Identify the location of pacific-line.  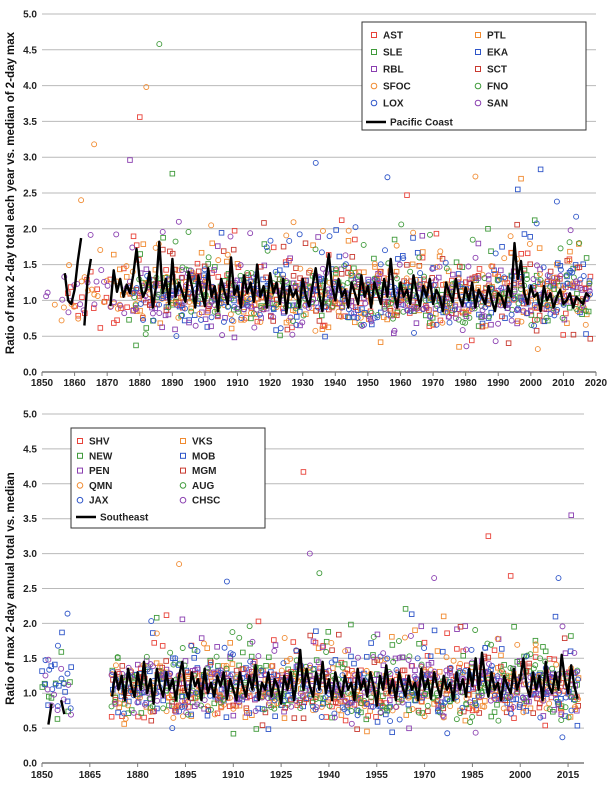
(327, 281).